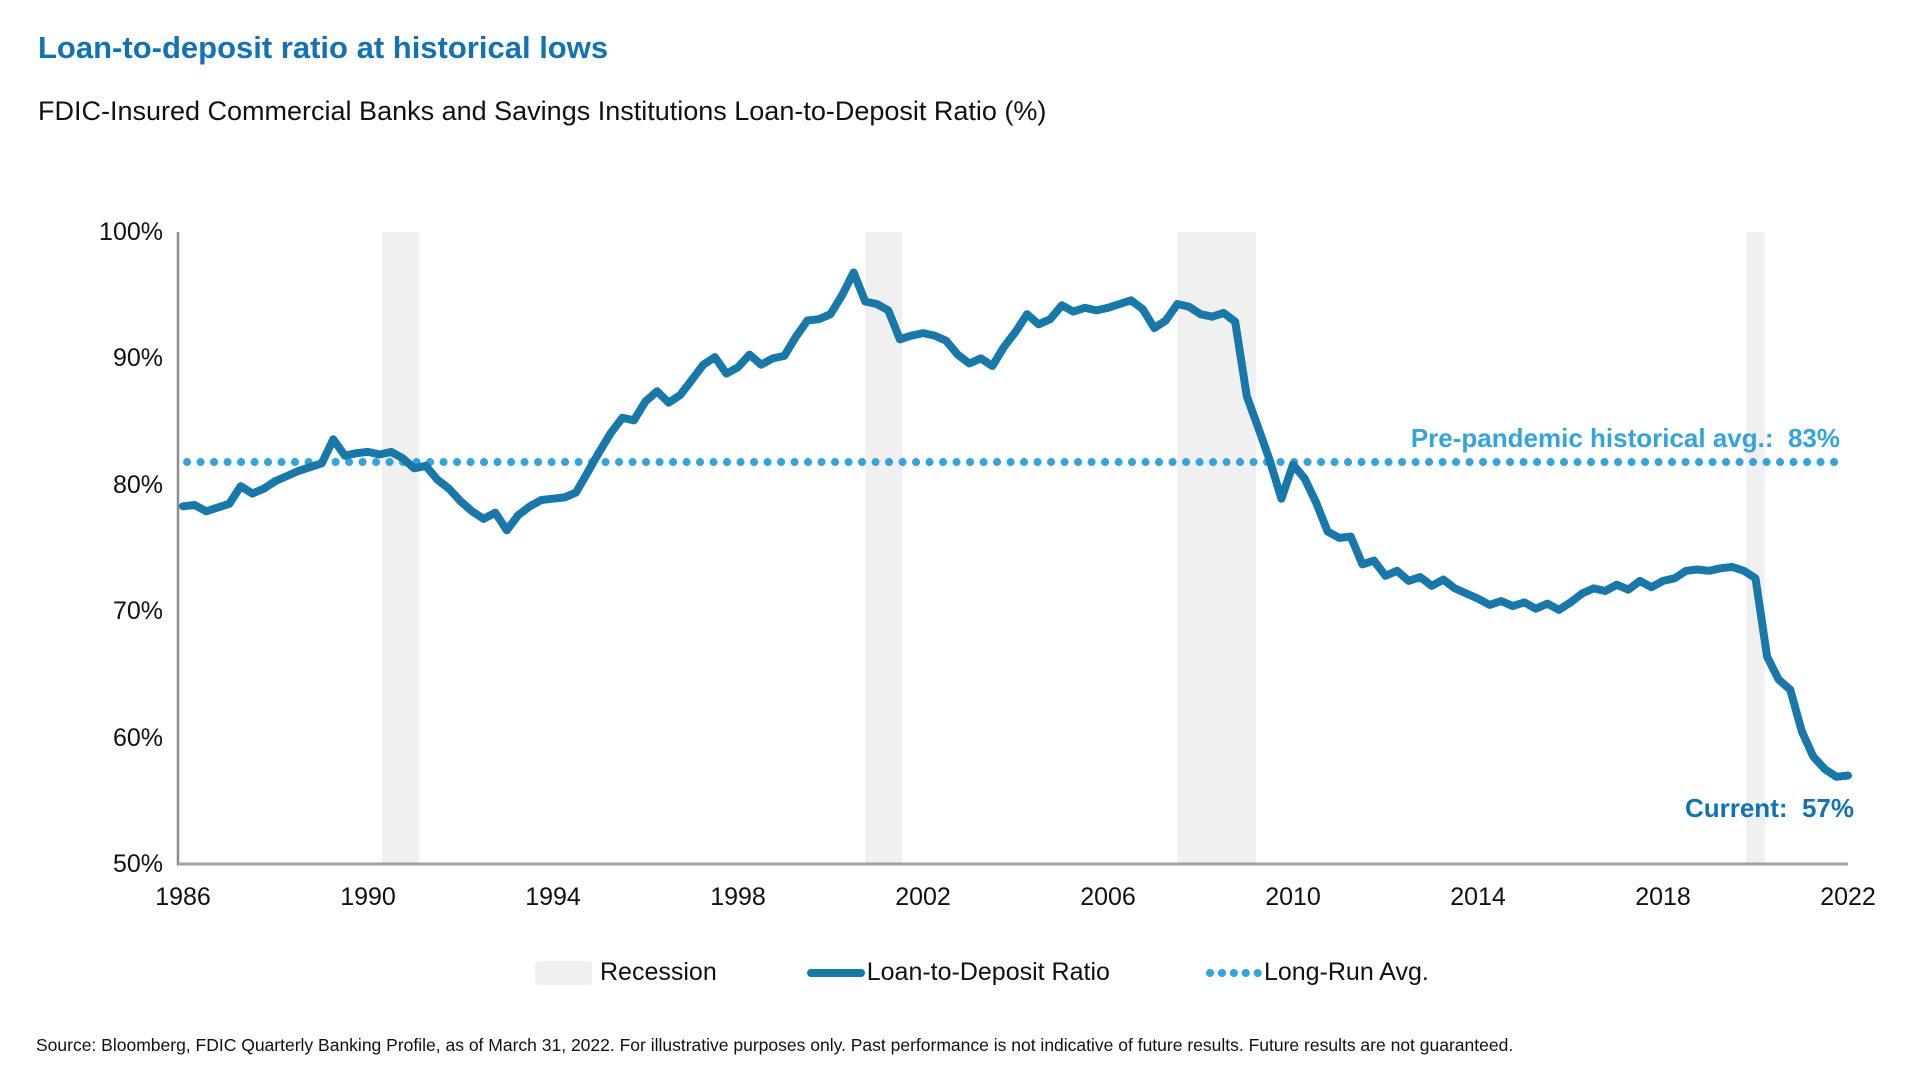 The height and width of the screenshot is (1080, 1920). I want to click on x-tick-label: 2010, so click(1293, 897).